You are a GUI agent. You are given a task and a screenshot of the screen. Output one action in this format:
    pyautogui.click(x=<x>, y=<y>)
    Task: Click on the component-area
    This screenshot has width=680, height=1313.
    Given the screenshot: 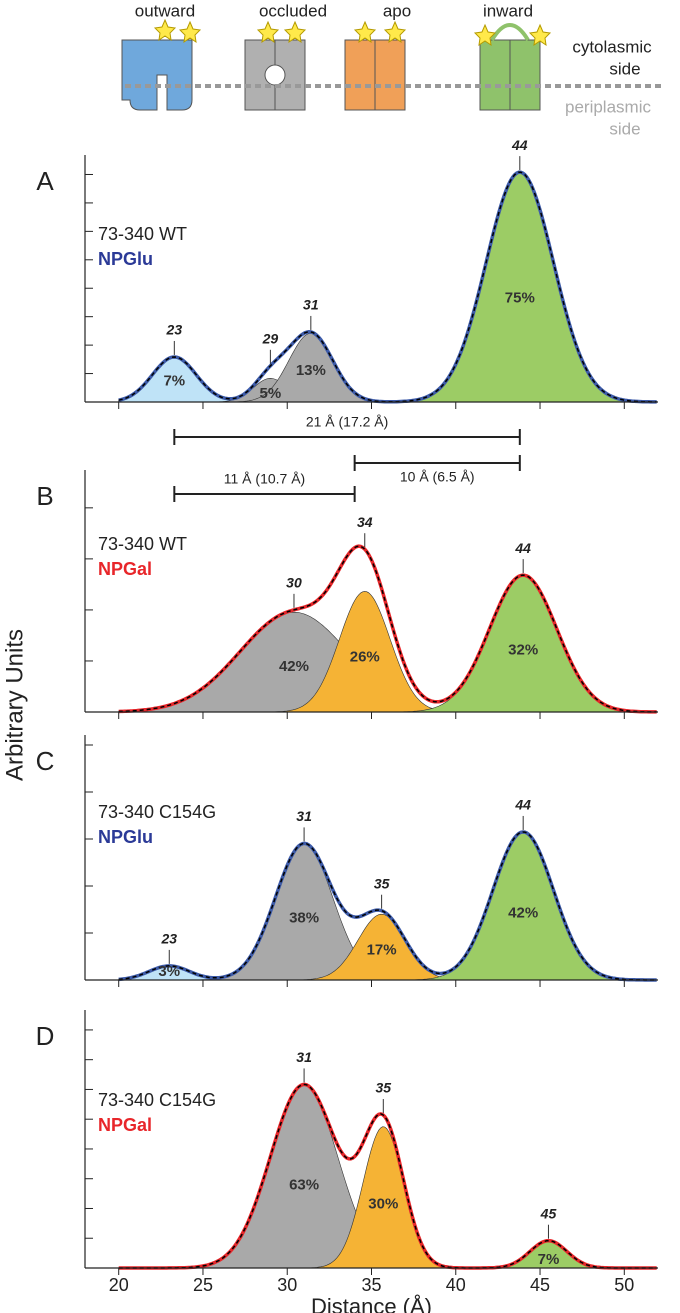 What is the action you would take?
    pyautogui.click(x=388, y=287)
    